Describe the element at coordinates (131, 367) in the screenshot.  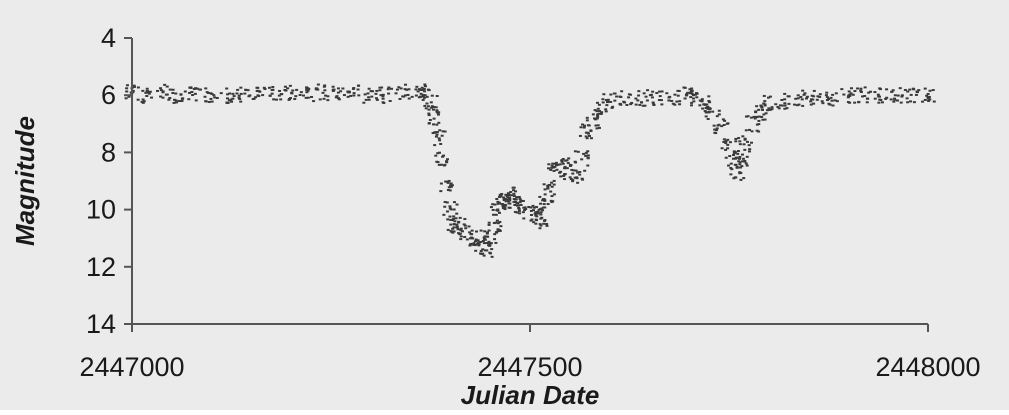
I see `x-tick-label: 2447000` at that location.